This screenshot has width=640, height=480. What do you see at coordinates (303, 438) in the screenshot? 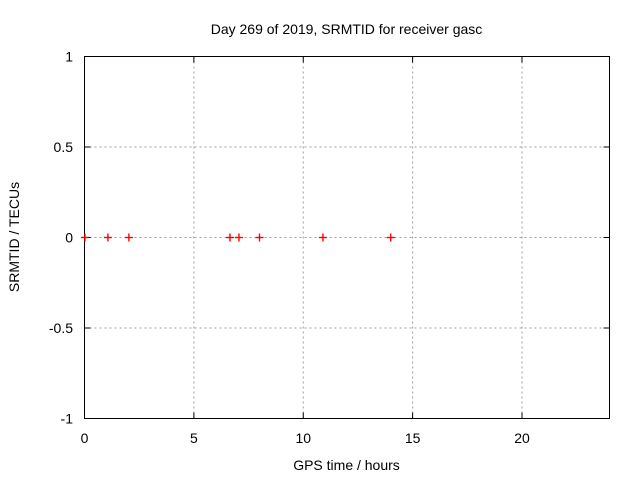
I see `x-tick-label: 10` at bounding box center [303, 438].